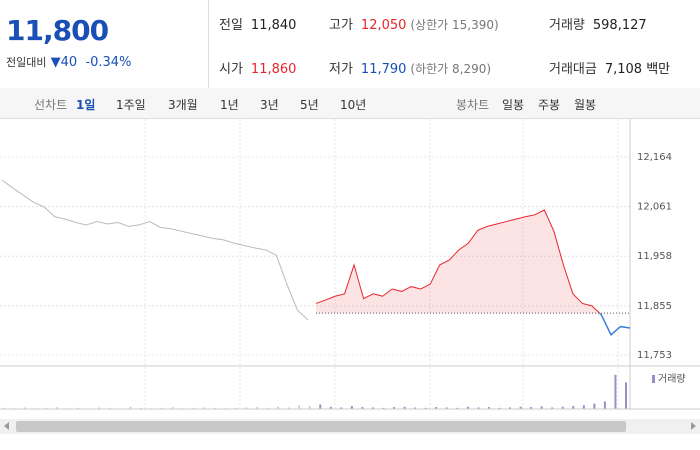  Describe the element at coordinates (55, 62) in the screenshot. I see `change-arrow: ▼` at that location.